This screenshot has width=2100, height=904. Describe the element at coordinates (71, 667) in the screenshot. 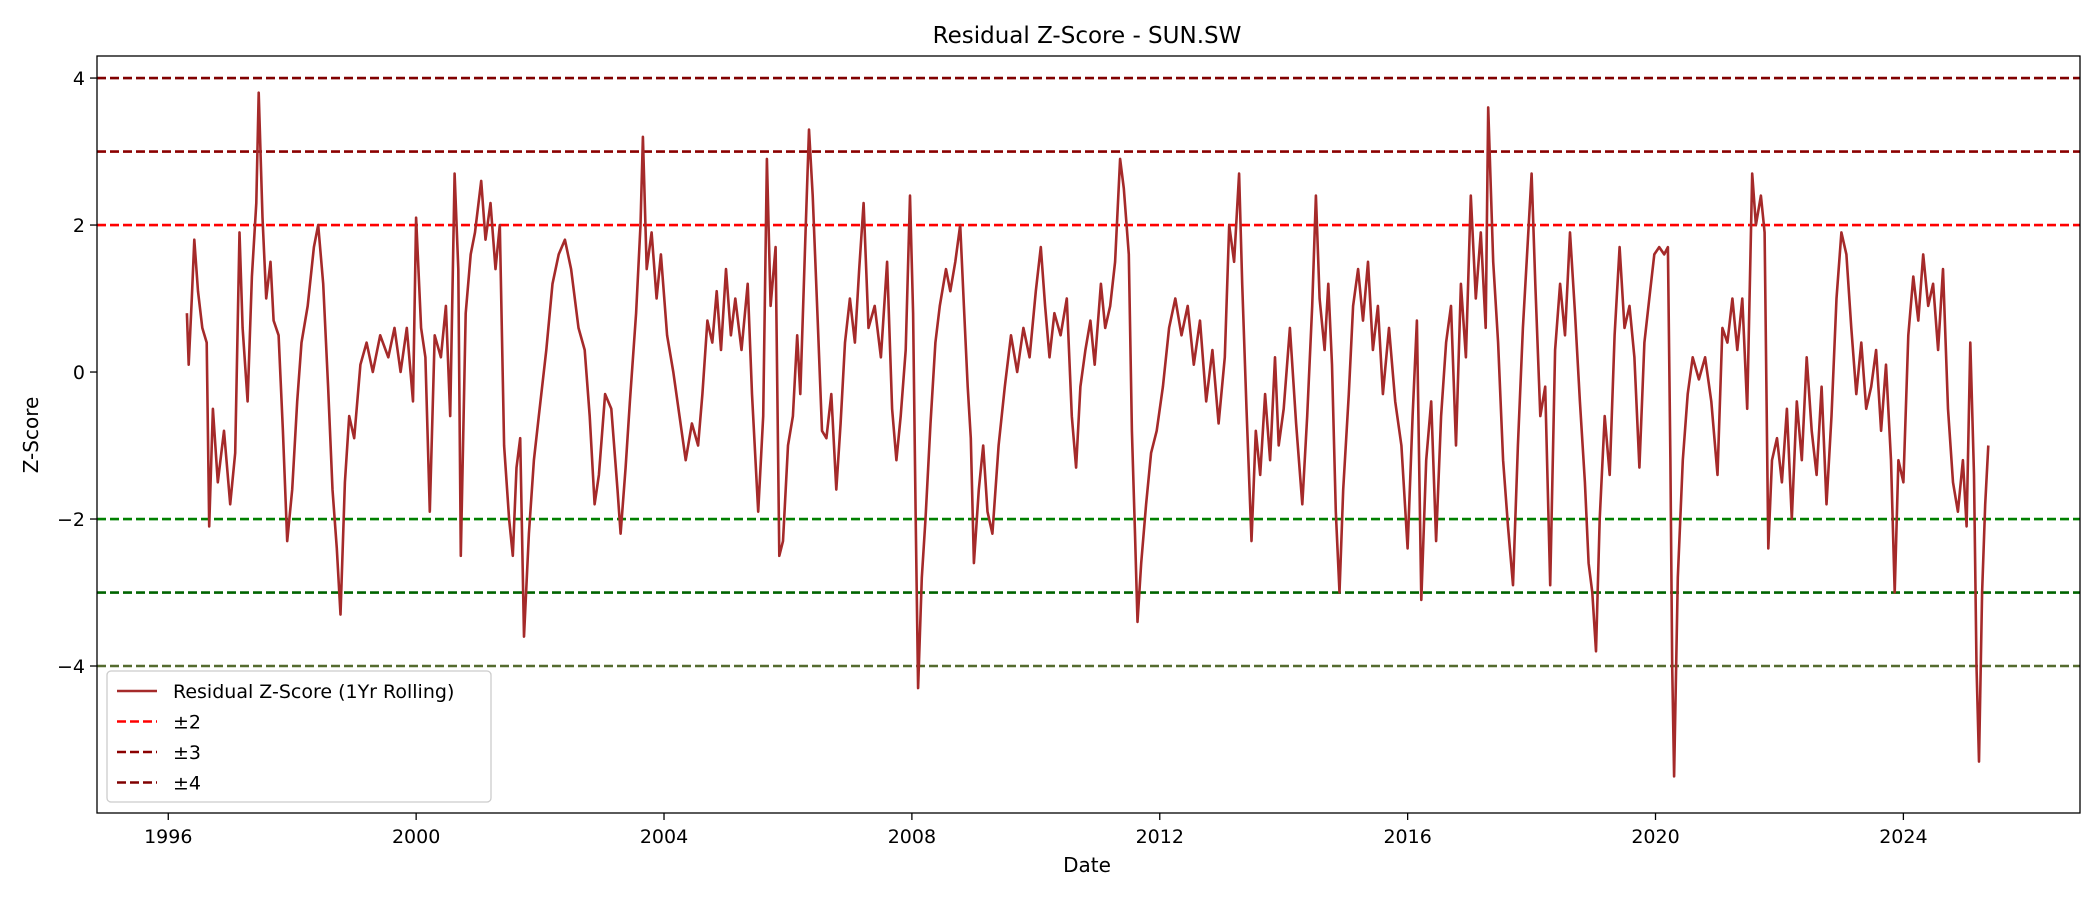

I see `y-tick-label: −4` at that location.